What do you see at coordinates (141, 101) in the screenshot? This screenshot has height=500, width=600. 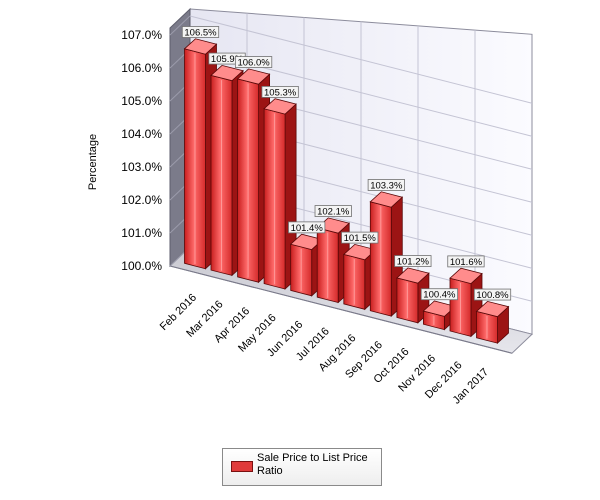 I see `y-tick-label: 105.0%` at bounding box center [141, 101].